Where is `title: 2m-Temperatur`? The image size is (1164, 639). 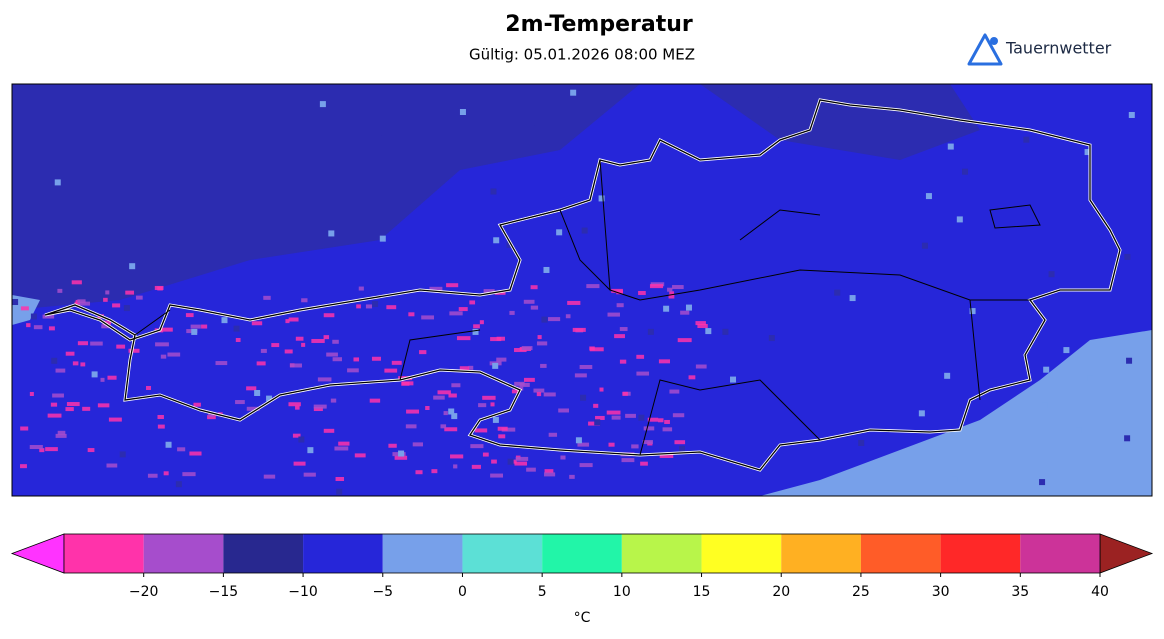 title: 2m-Temperatur is located at coordinates (599, 24).